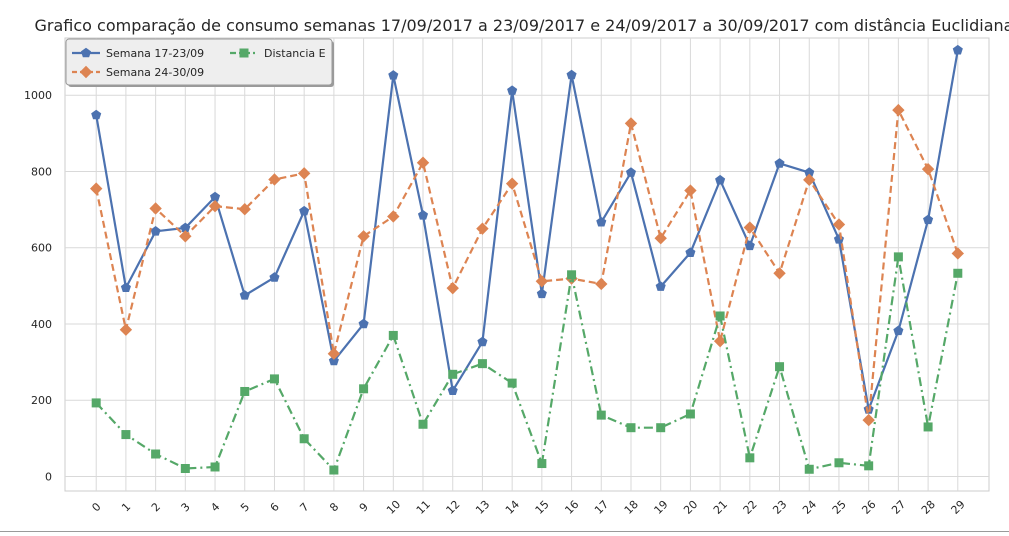 The width and height of the screenshot is (1009, 536). What do you see at coordinates (809, 507) in the screenshot?
I see `x-tick-label: 24` at bounding box center [809, 507].